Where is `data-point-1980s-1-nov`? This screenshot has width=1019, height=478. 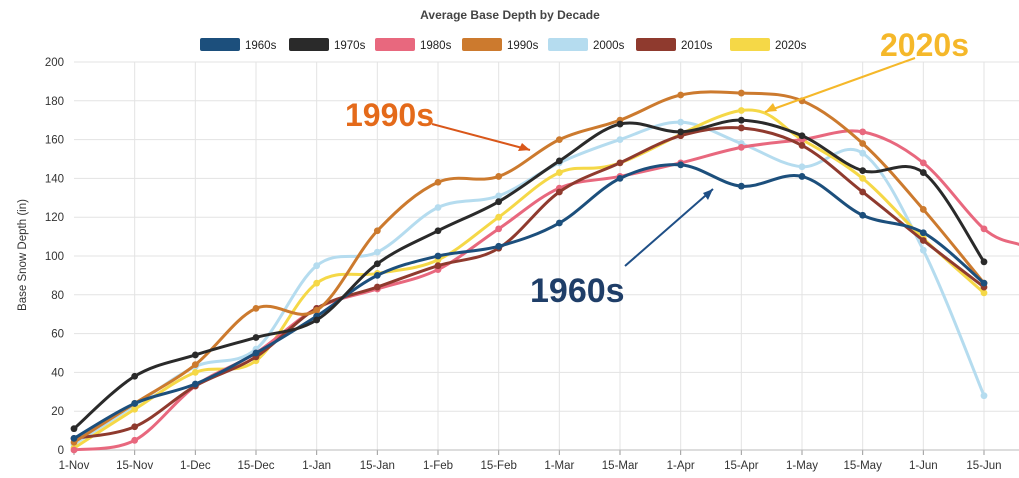 data-point-1980s-1-nov is located at coordinates (74, 450).